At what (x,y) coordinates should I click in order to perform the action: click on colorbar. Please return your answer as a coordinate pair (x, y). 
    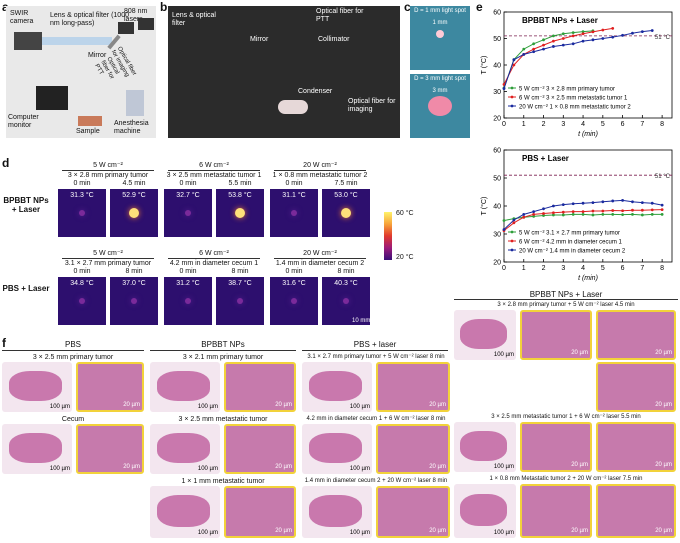
    Looking at the image, I should click on (388, 236).